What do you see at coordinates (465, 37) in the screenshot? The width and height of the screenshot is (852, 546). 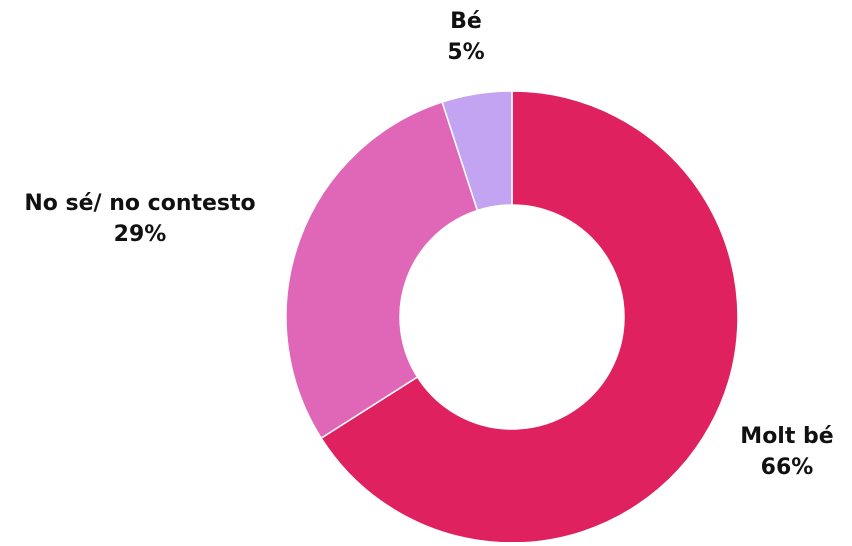 I see `slice-label-be: Bé 5%` at bounding box center [465, 37].